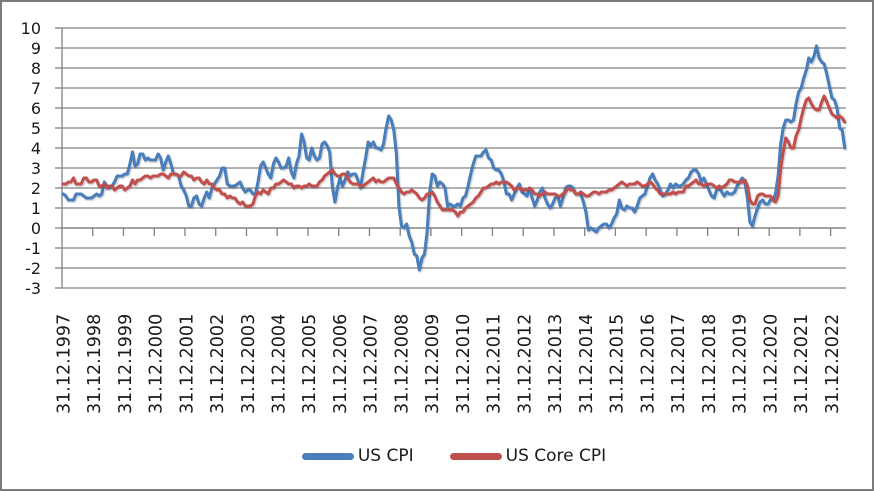 The width and height of the screenshot is (874, 491). What do you see at coordinates (833, 364) in the screenshot?
I see `x-axis-label: 31.12.2022` at bounding box center [833, 364].